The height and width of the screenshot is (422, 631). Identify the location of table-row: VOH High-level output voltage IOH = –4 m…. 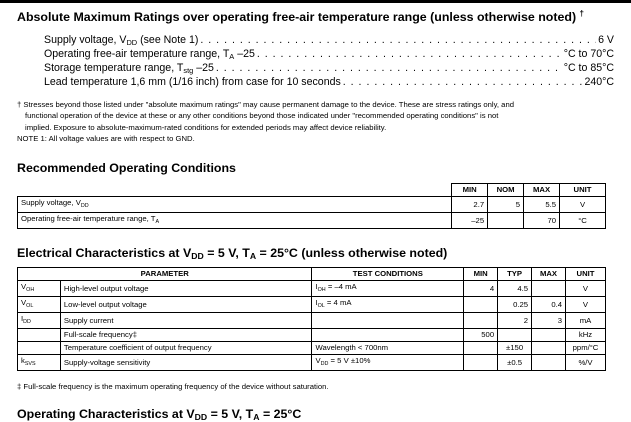
(311, 288).